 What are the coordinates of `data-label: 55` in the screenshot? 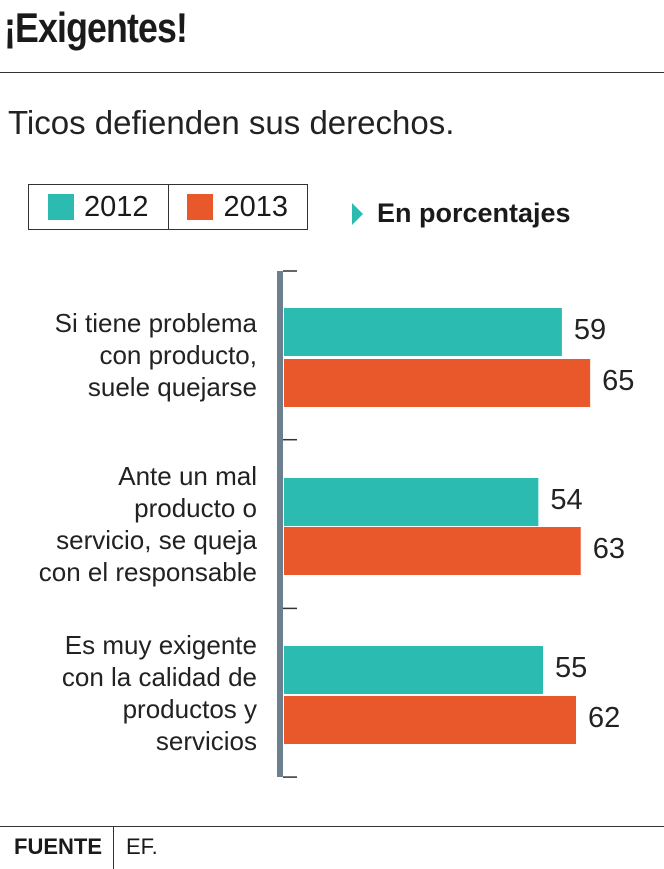 It's located at (571, 668).